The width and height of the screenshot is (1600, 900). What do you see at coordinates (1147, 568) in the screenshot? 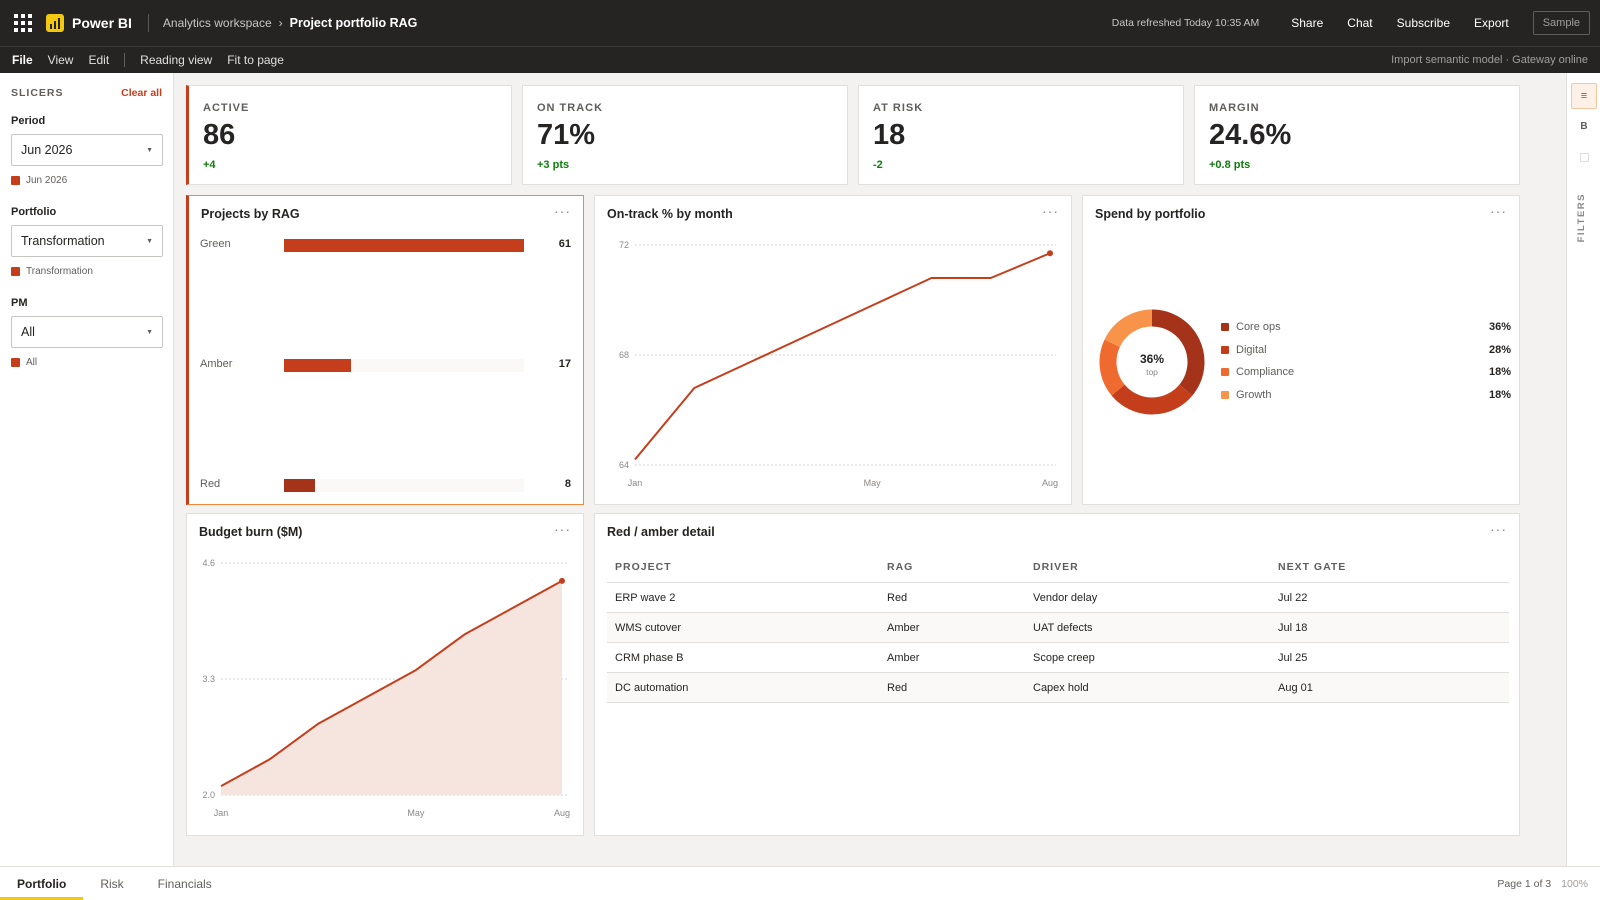
I see `column-header-driver: DRIVER` at bounding box center [1147, 568].